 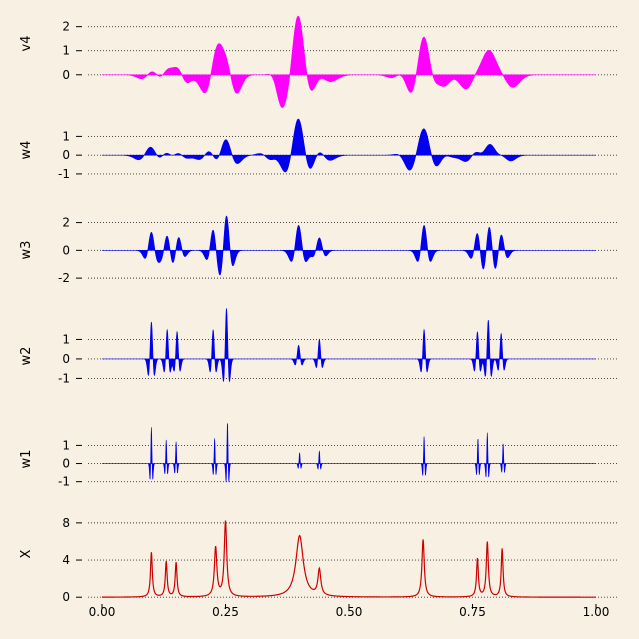 I want to click on series-line-X, so click(x=349, y=559).